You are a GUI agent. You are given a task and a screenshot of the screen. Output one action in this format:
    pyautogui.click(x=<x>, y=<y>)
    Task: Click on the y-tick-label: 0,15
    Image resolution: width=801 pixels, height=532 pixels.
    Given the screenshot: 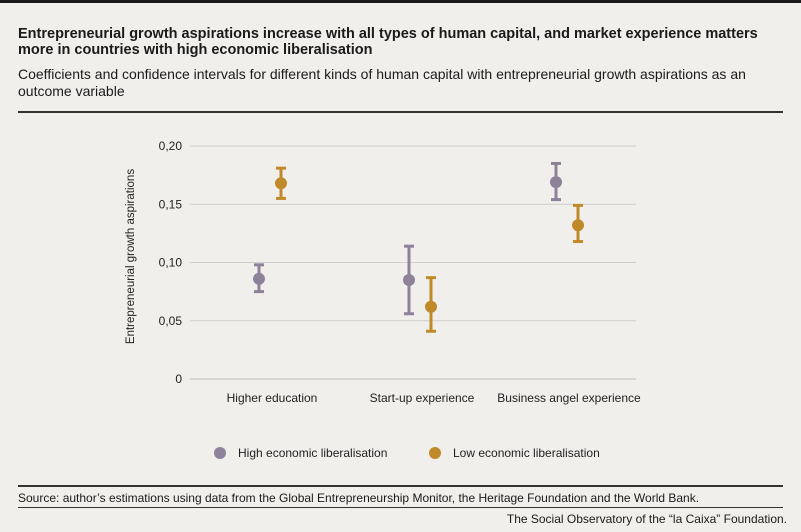 What is the action you would take?
    pyautogui.click(x=171, y=204)
    